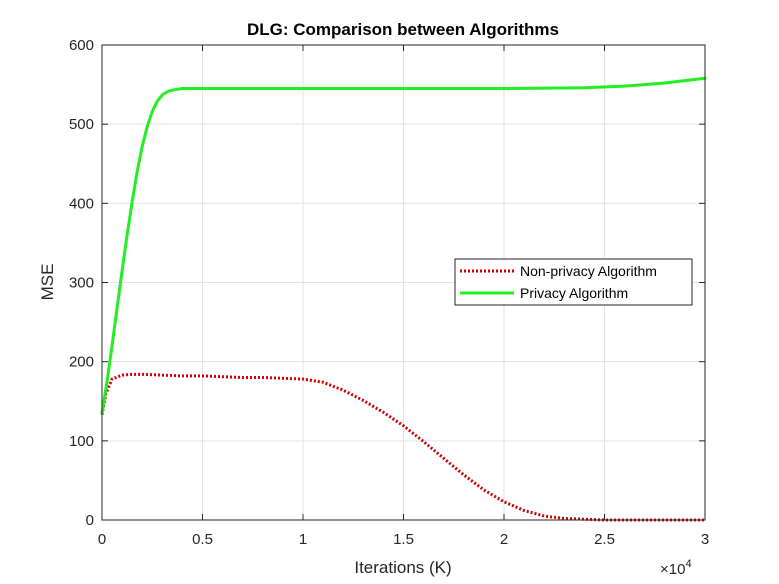 The height and width of the screenshot is (584, 779). Describe the element at coordinates (90, 520) in the screenshot. I see `y-tick-label: 0` at that location.